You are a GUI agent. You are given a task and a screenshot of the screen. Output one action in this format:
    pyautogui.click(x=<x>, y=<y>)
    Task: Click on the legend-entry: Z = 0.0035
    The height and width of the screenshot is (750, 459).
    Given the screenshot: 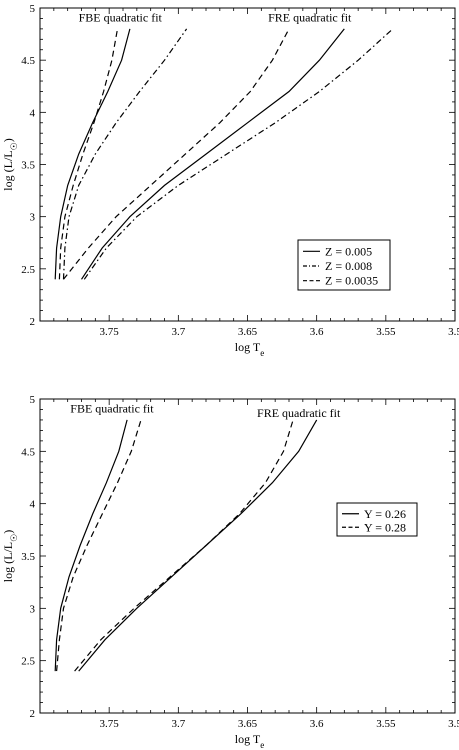 What is the action you would take?
    pyautogui.click(x=351, y=281)
    